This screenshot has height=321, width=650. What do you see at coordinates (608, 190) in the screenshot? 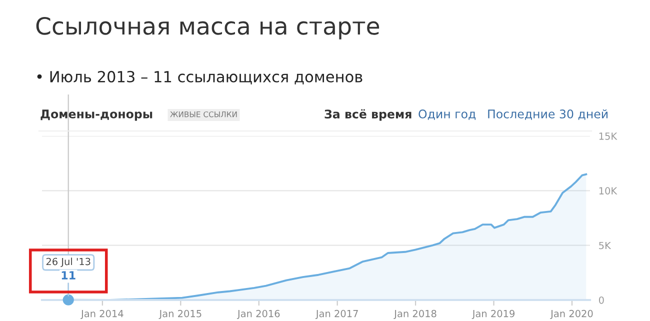
I see `y-tick-label: 10K` at bounding box center [608, 190].